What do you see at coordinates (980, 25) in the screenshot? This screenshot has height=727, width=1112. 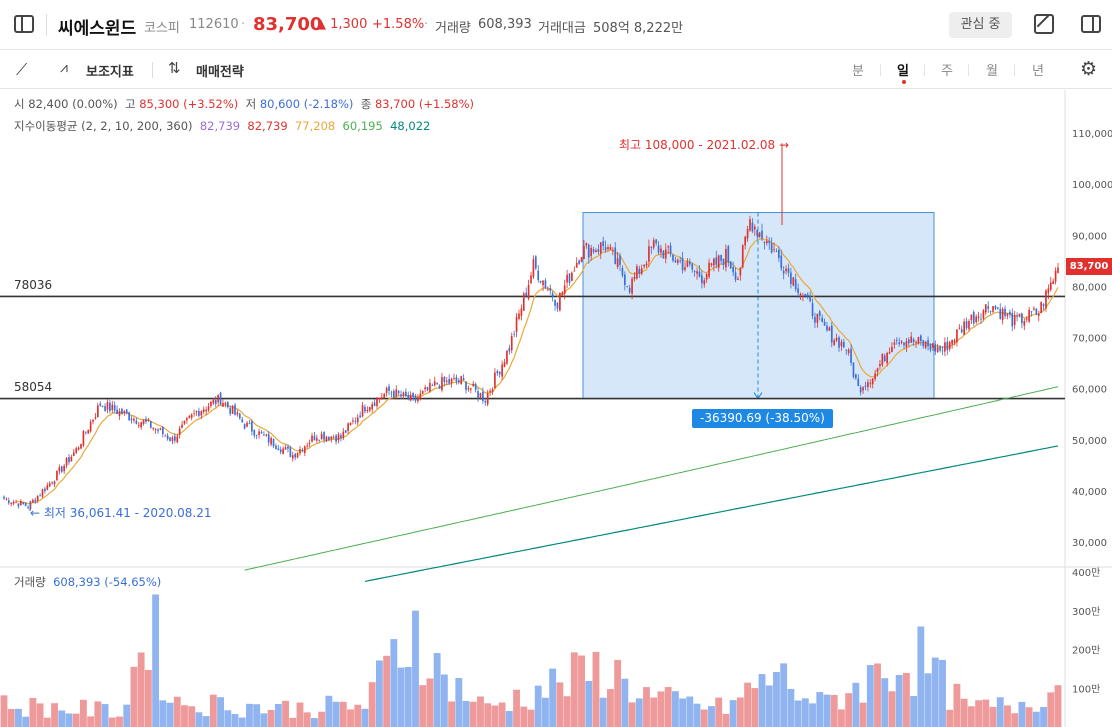 I see `watch-button: 관심 중` at bounding box center [980, 25].